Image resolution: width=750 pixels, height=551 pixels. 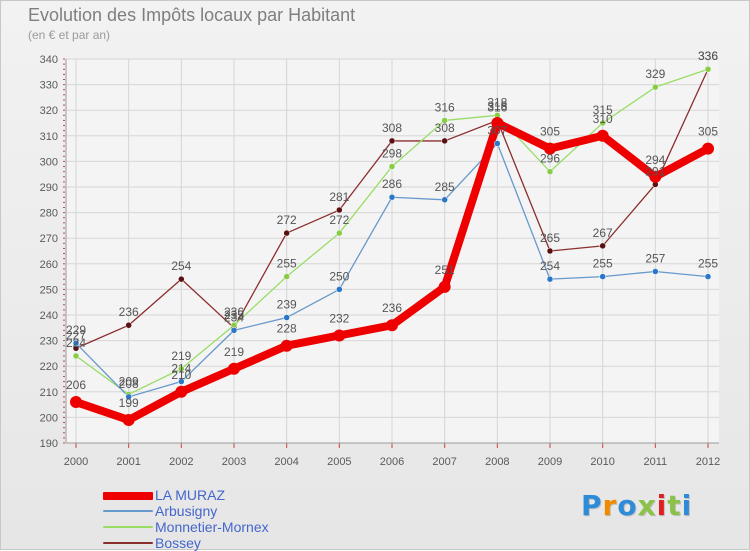 I want to click on data-label-la-muraz: 315, so click(x=497, y=106).